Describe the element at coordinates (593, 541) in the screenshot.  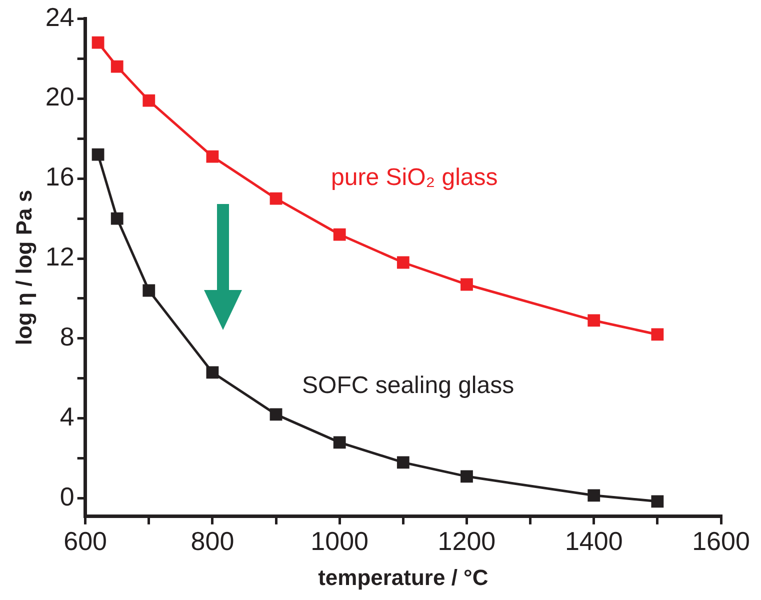
I see `x-tick-label: 1400` at that location.